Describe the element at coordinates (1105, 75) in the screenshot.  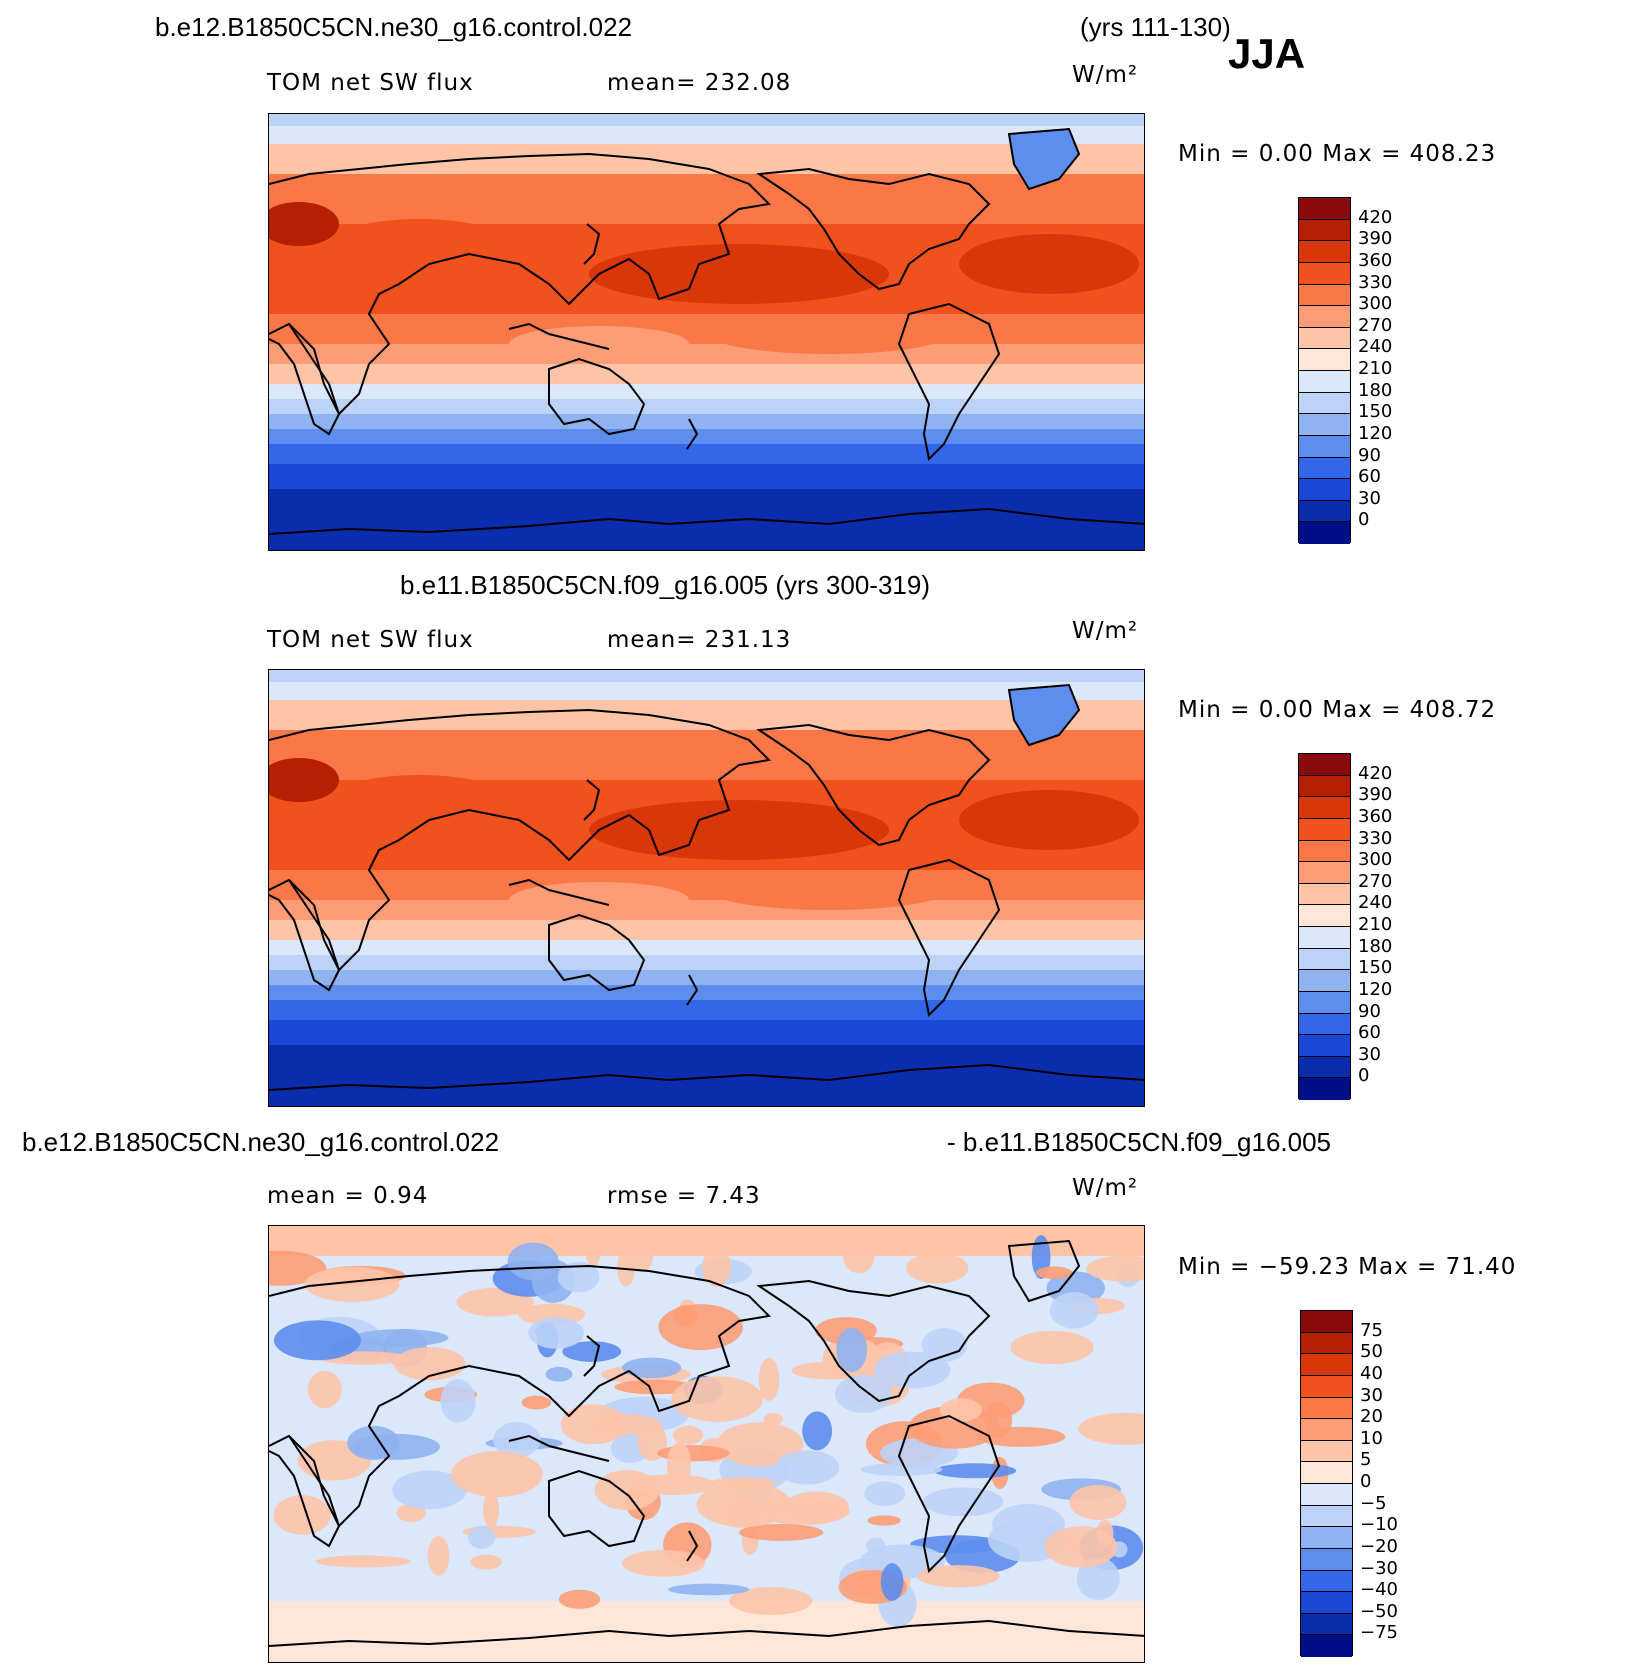
I see `panel1-units: W/m²` at that location.